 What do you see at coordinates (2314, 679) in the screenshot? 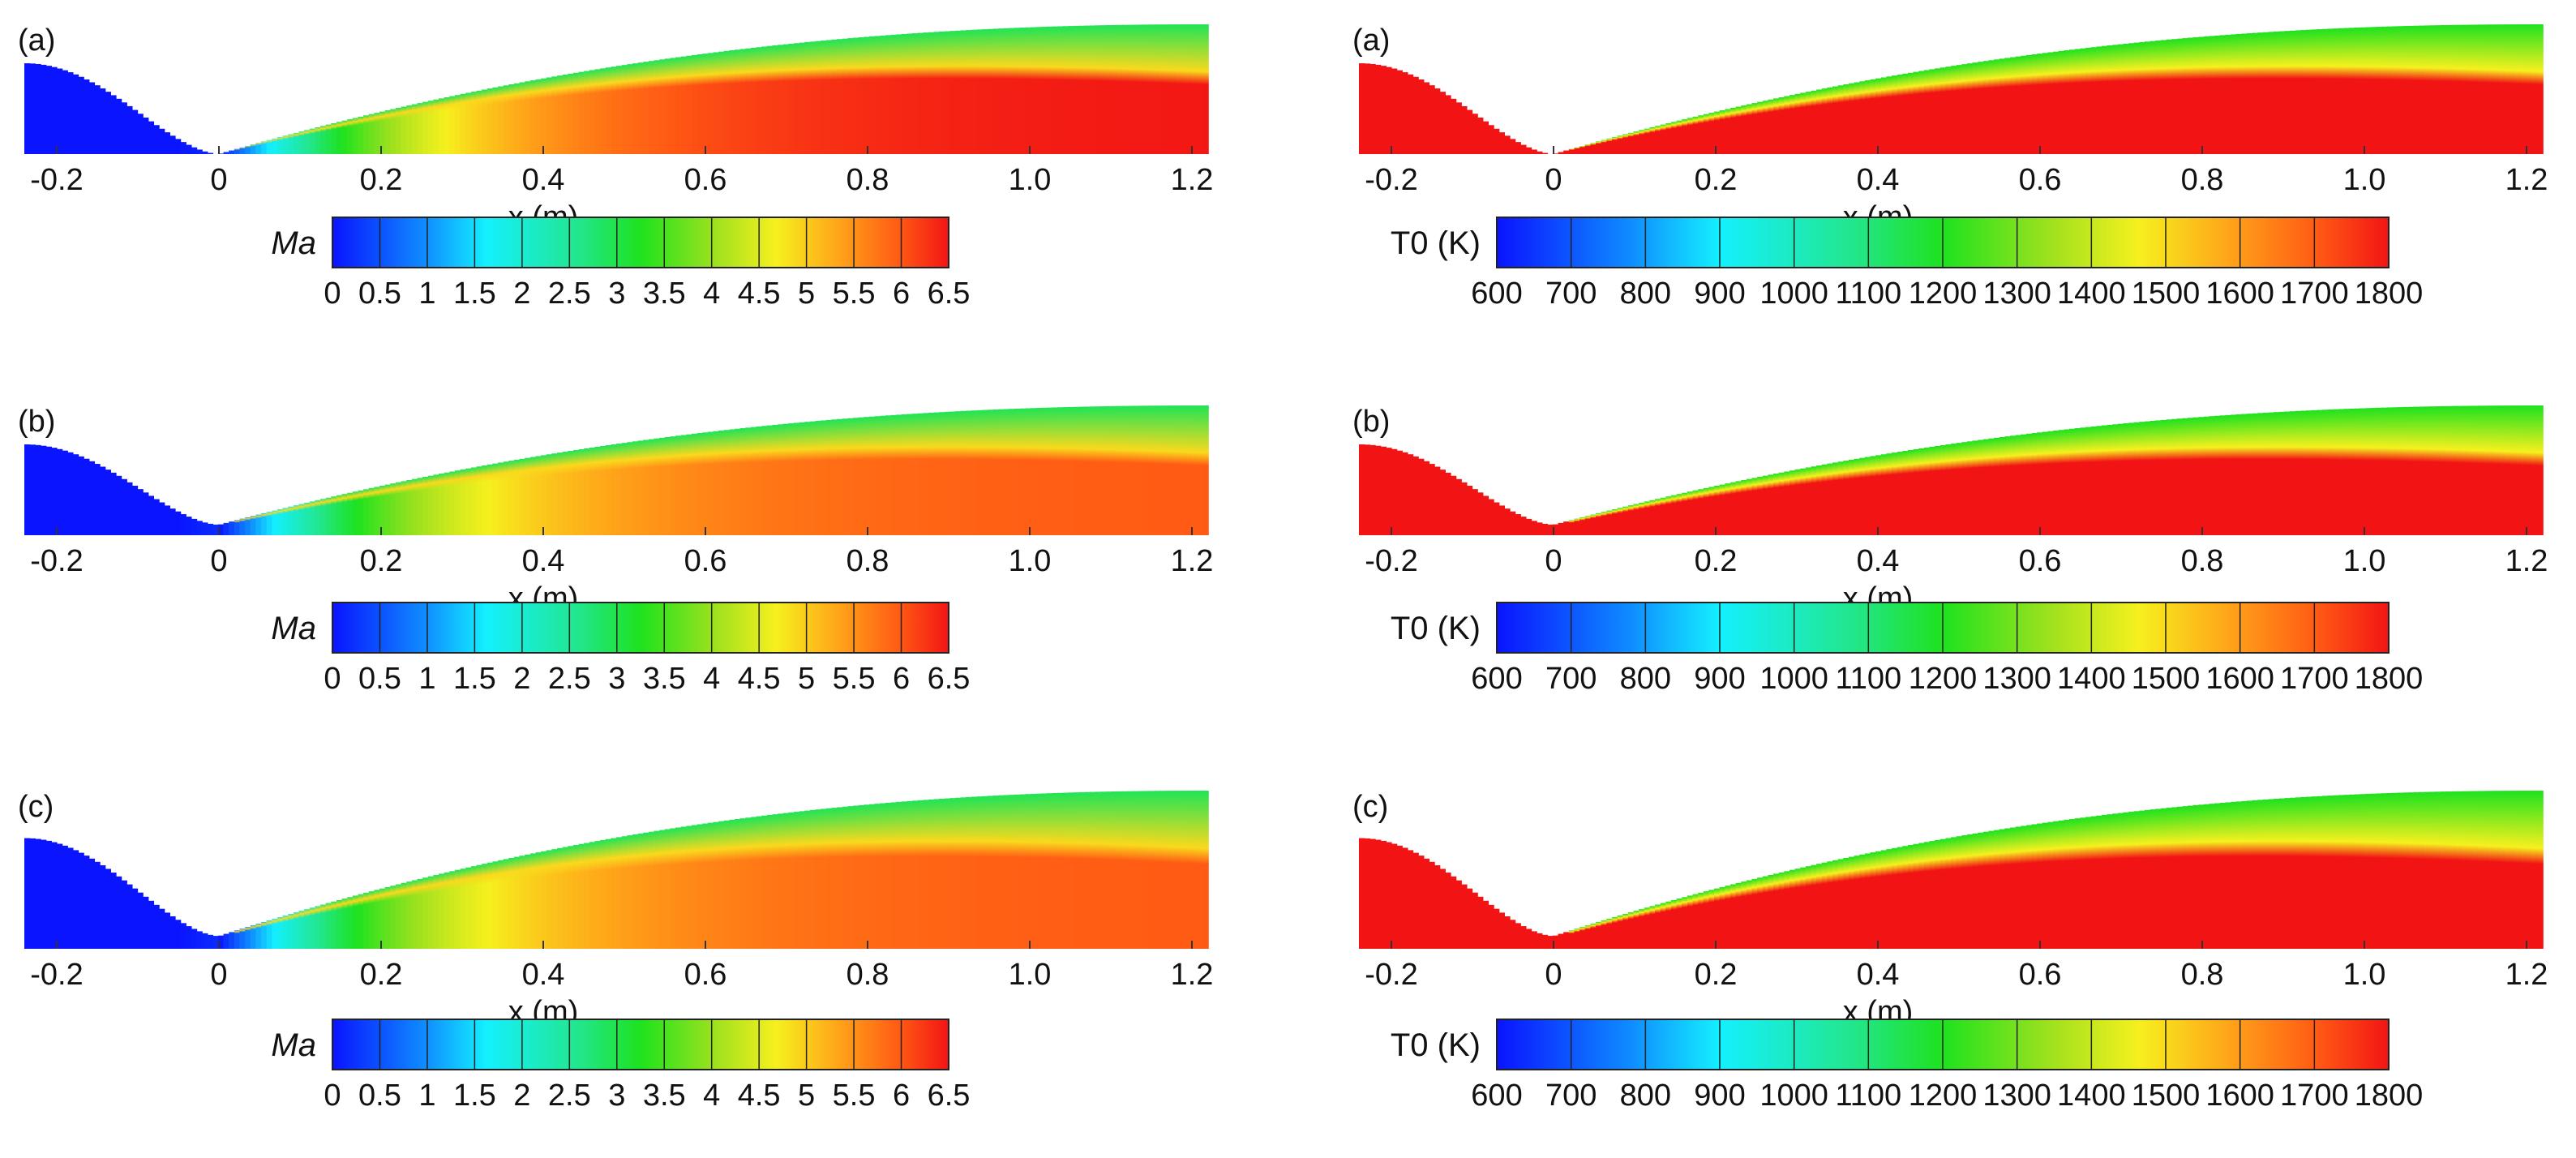
I see `colorbar-tick-label: 1700` at bounding box center [2314, 679].